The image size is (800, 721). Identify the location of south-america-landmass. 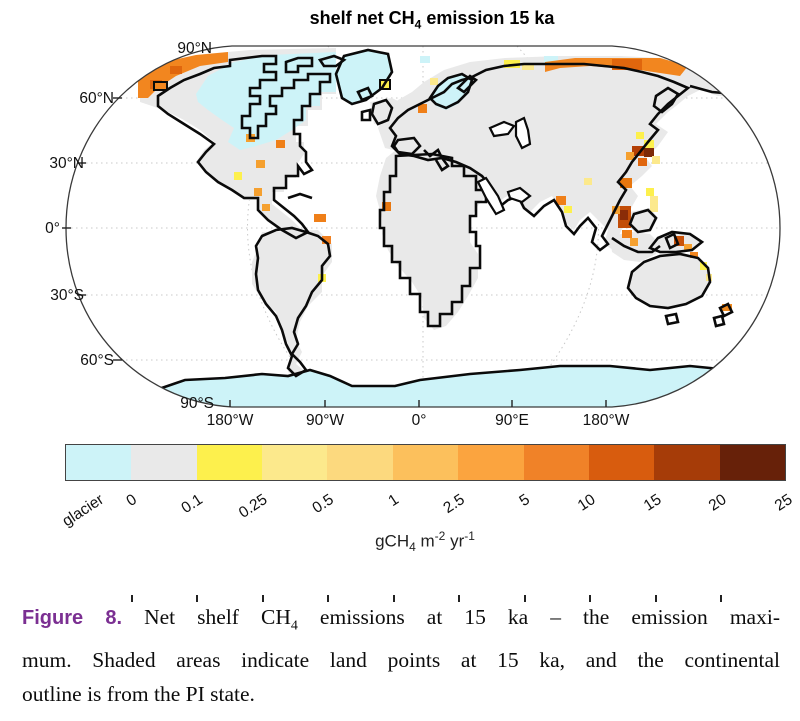
(292, 304).